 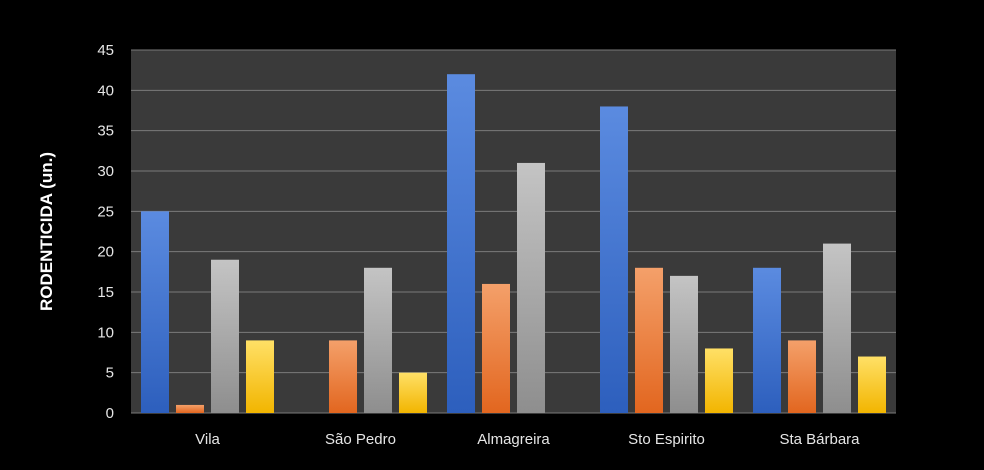 What do you see at coordinates (105, 252) in the screenshot?
I see `y-tick-label: 20` at bounding box center [105, 252].